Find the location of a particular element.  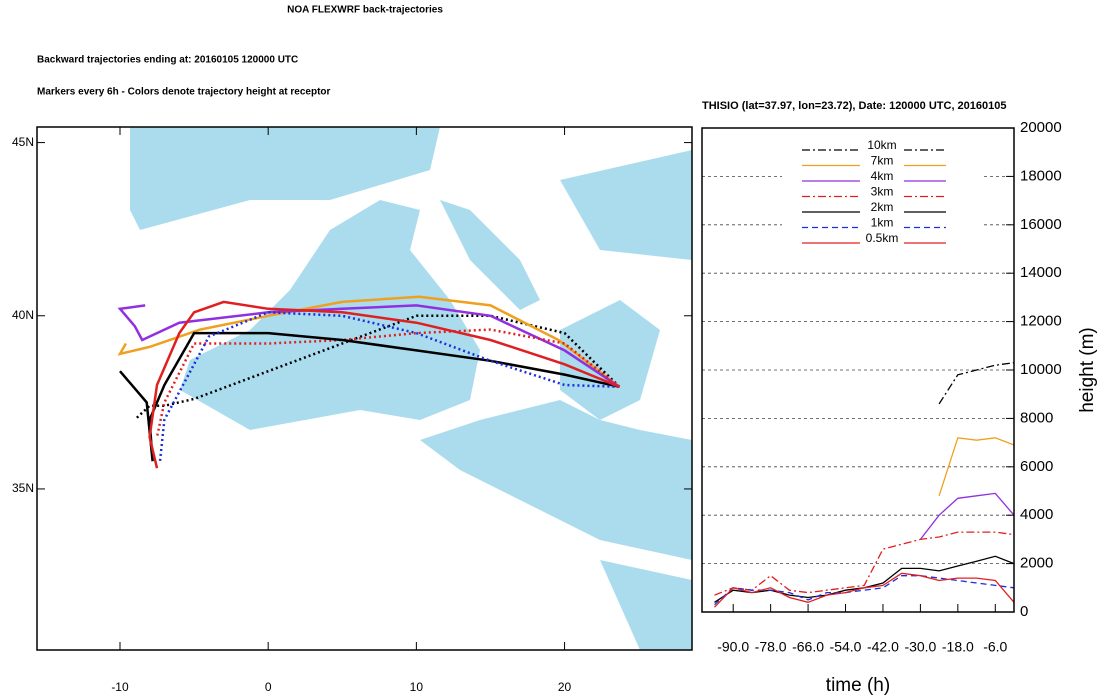

x-tick-label: 20 is located at coordinates (565, 687).